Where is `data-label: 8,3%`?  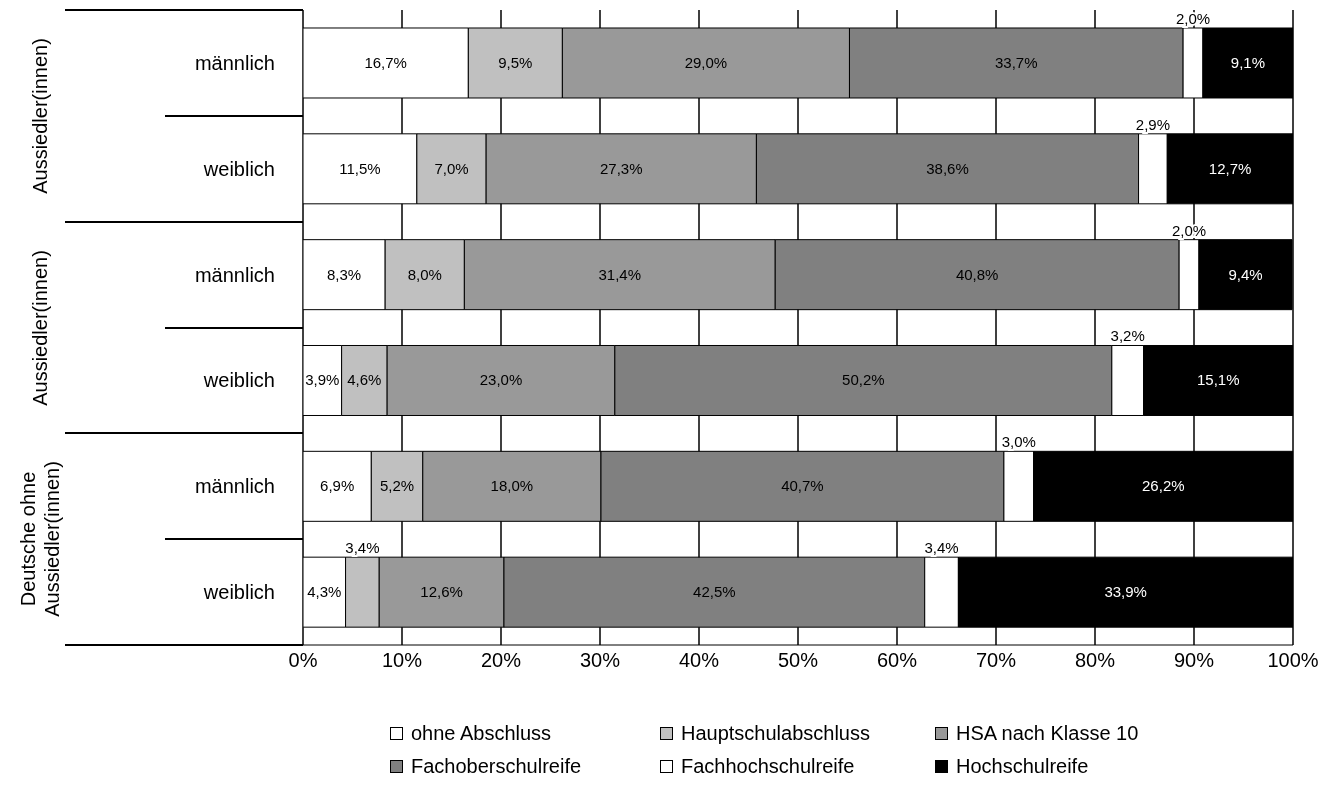
data-label: 8,3% is located at coordinates (344, 274).